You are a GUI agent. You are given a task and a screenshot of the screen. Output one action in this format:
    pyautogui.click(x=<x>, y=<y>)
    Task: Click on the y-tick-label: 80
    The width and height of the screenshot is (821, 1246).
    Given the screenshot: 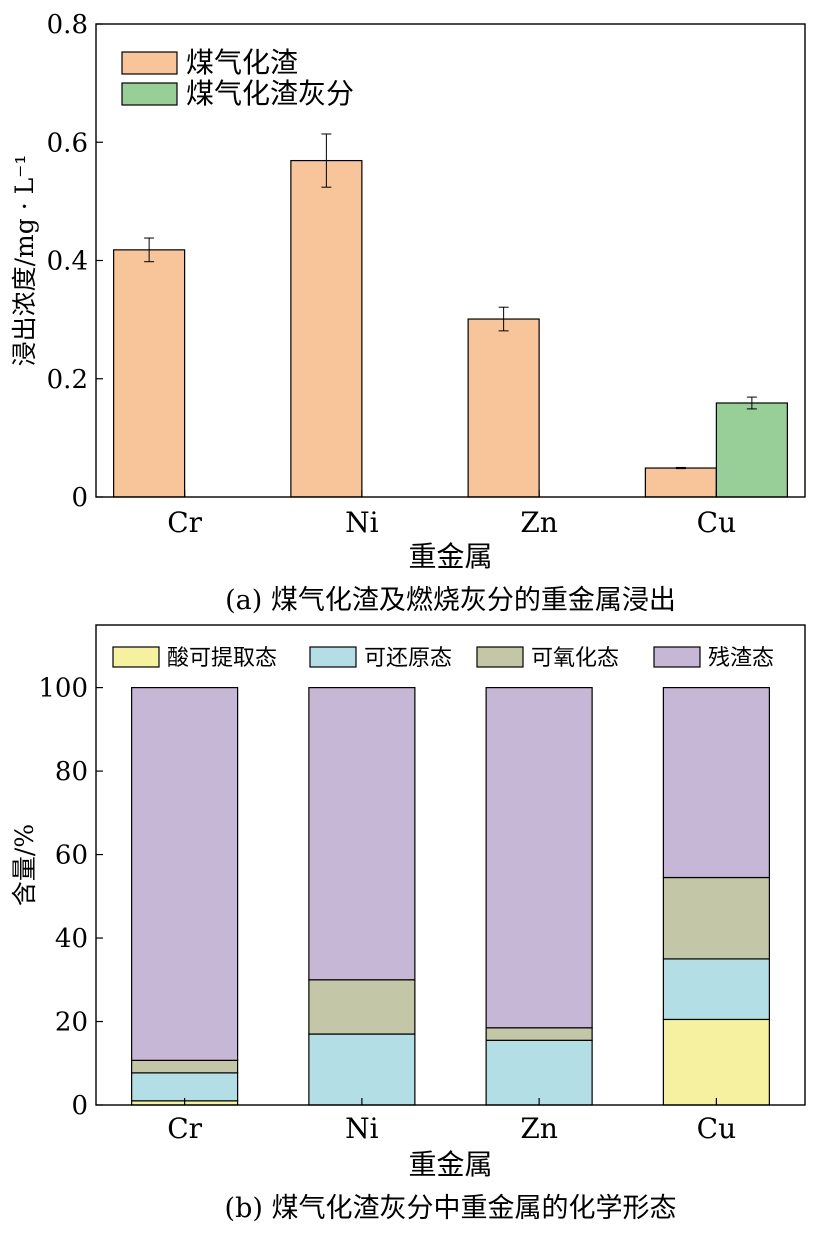 What is the action you would take?
    pyautogui.click(x=71, y=772)
    